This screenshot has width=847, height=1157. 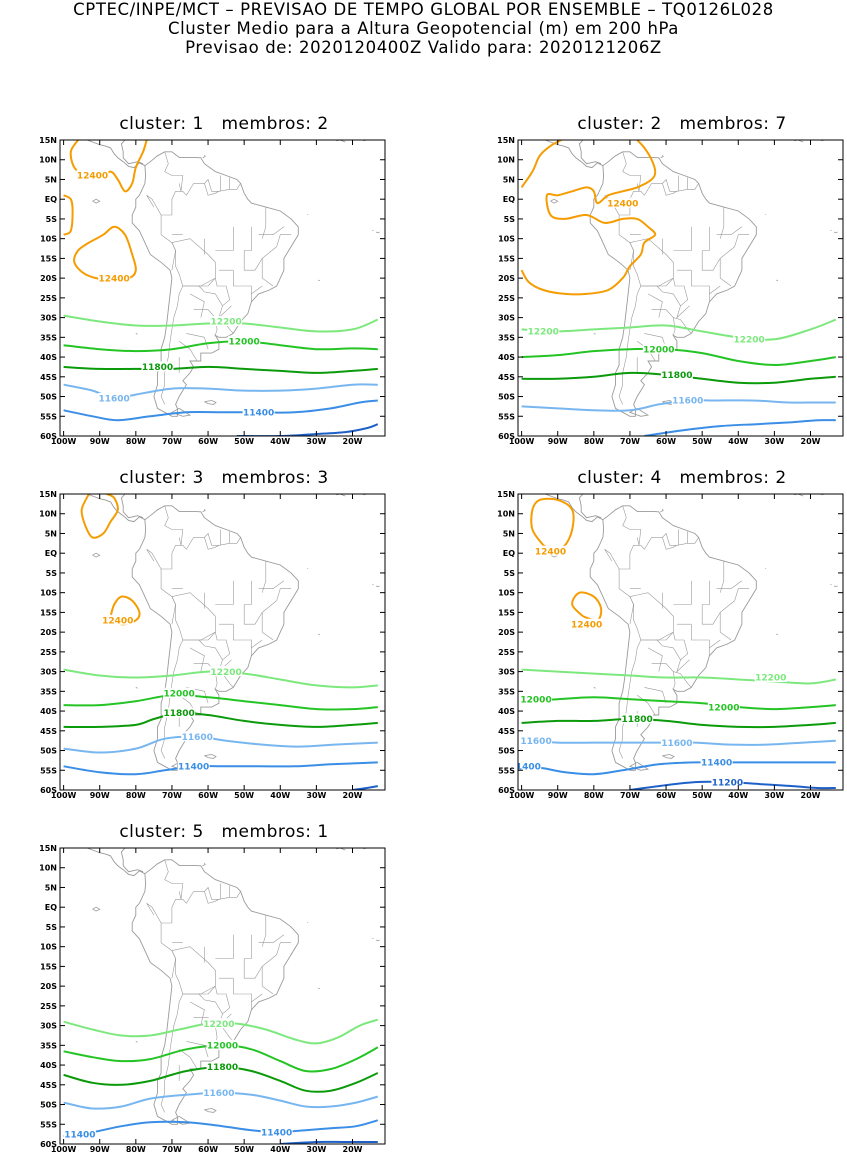 I want to click on lat-tick-label: 10S, so click(x=506, y=593).